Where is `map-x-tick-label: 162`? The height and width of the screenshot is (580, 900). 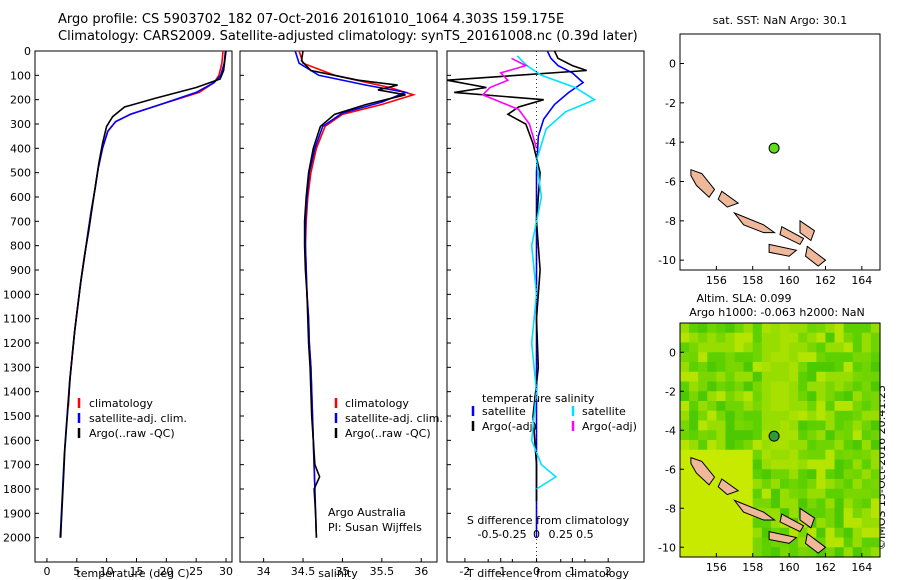 map-x-tick-label: 162 is located at coordinates (825, 567).